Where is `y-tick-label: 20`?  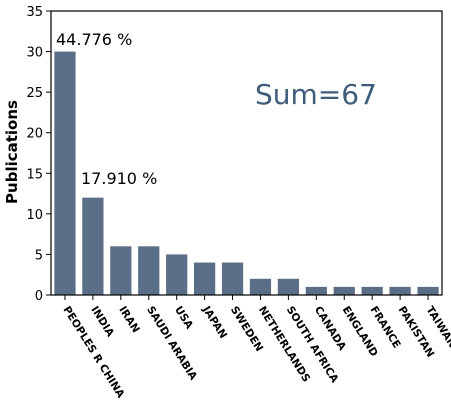 y-tick-label: 20 is located at coordinates (34, 134).